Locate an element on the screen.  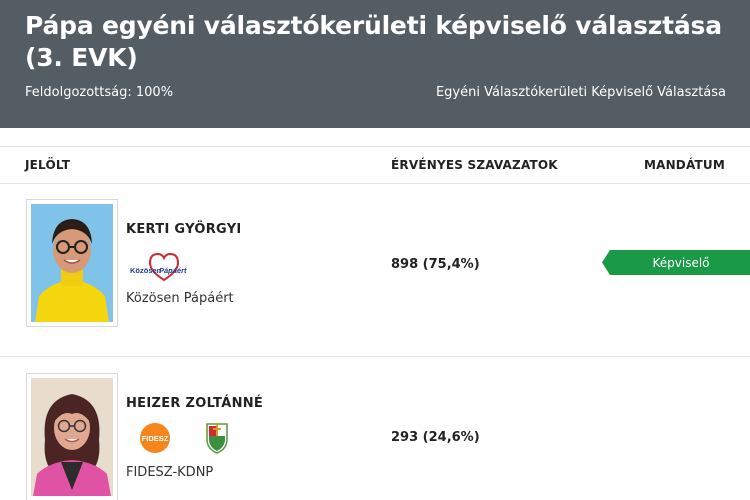
kdnp-logo is located at coordinates (217, 438).